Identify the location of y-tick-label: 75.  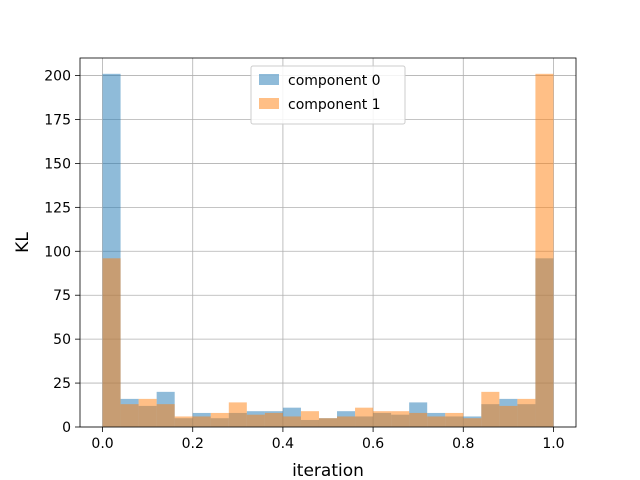
(62, 296).